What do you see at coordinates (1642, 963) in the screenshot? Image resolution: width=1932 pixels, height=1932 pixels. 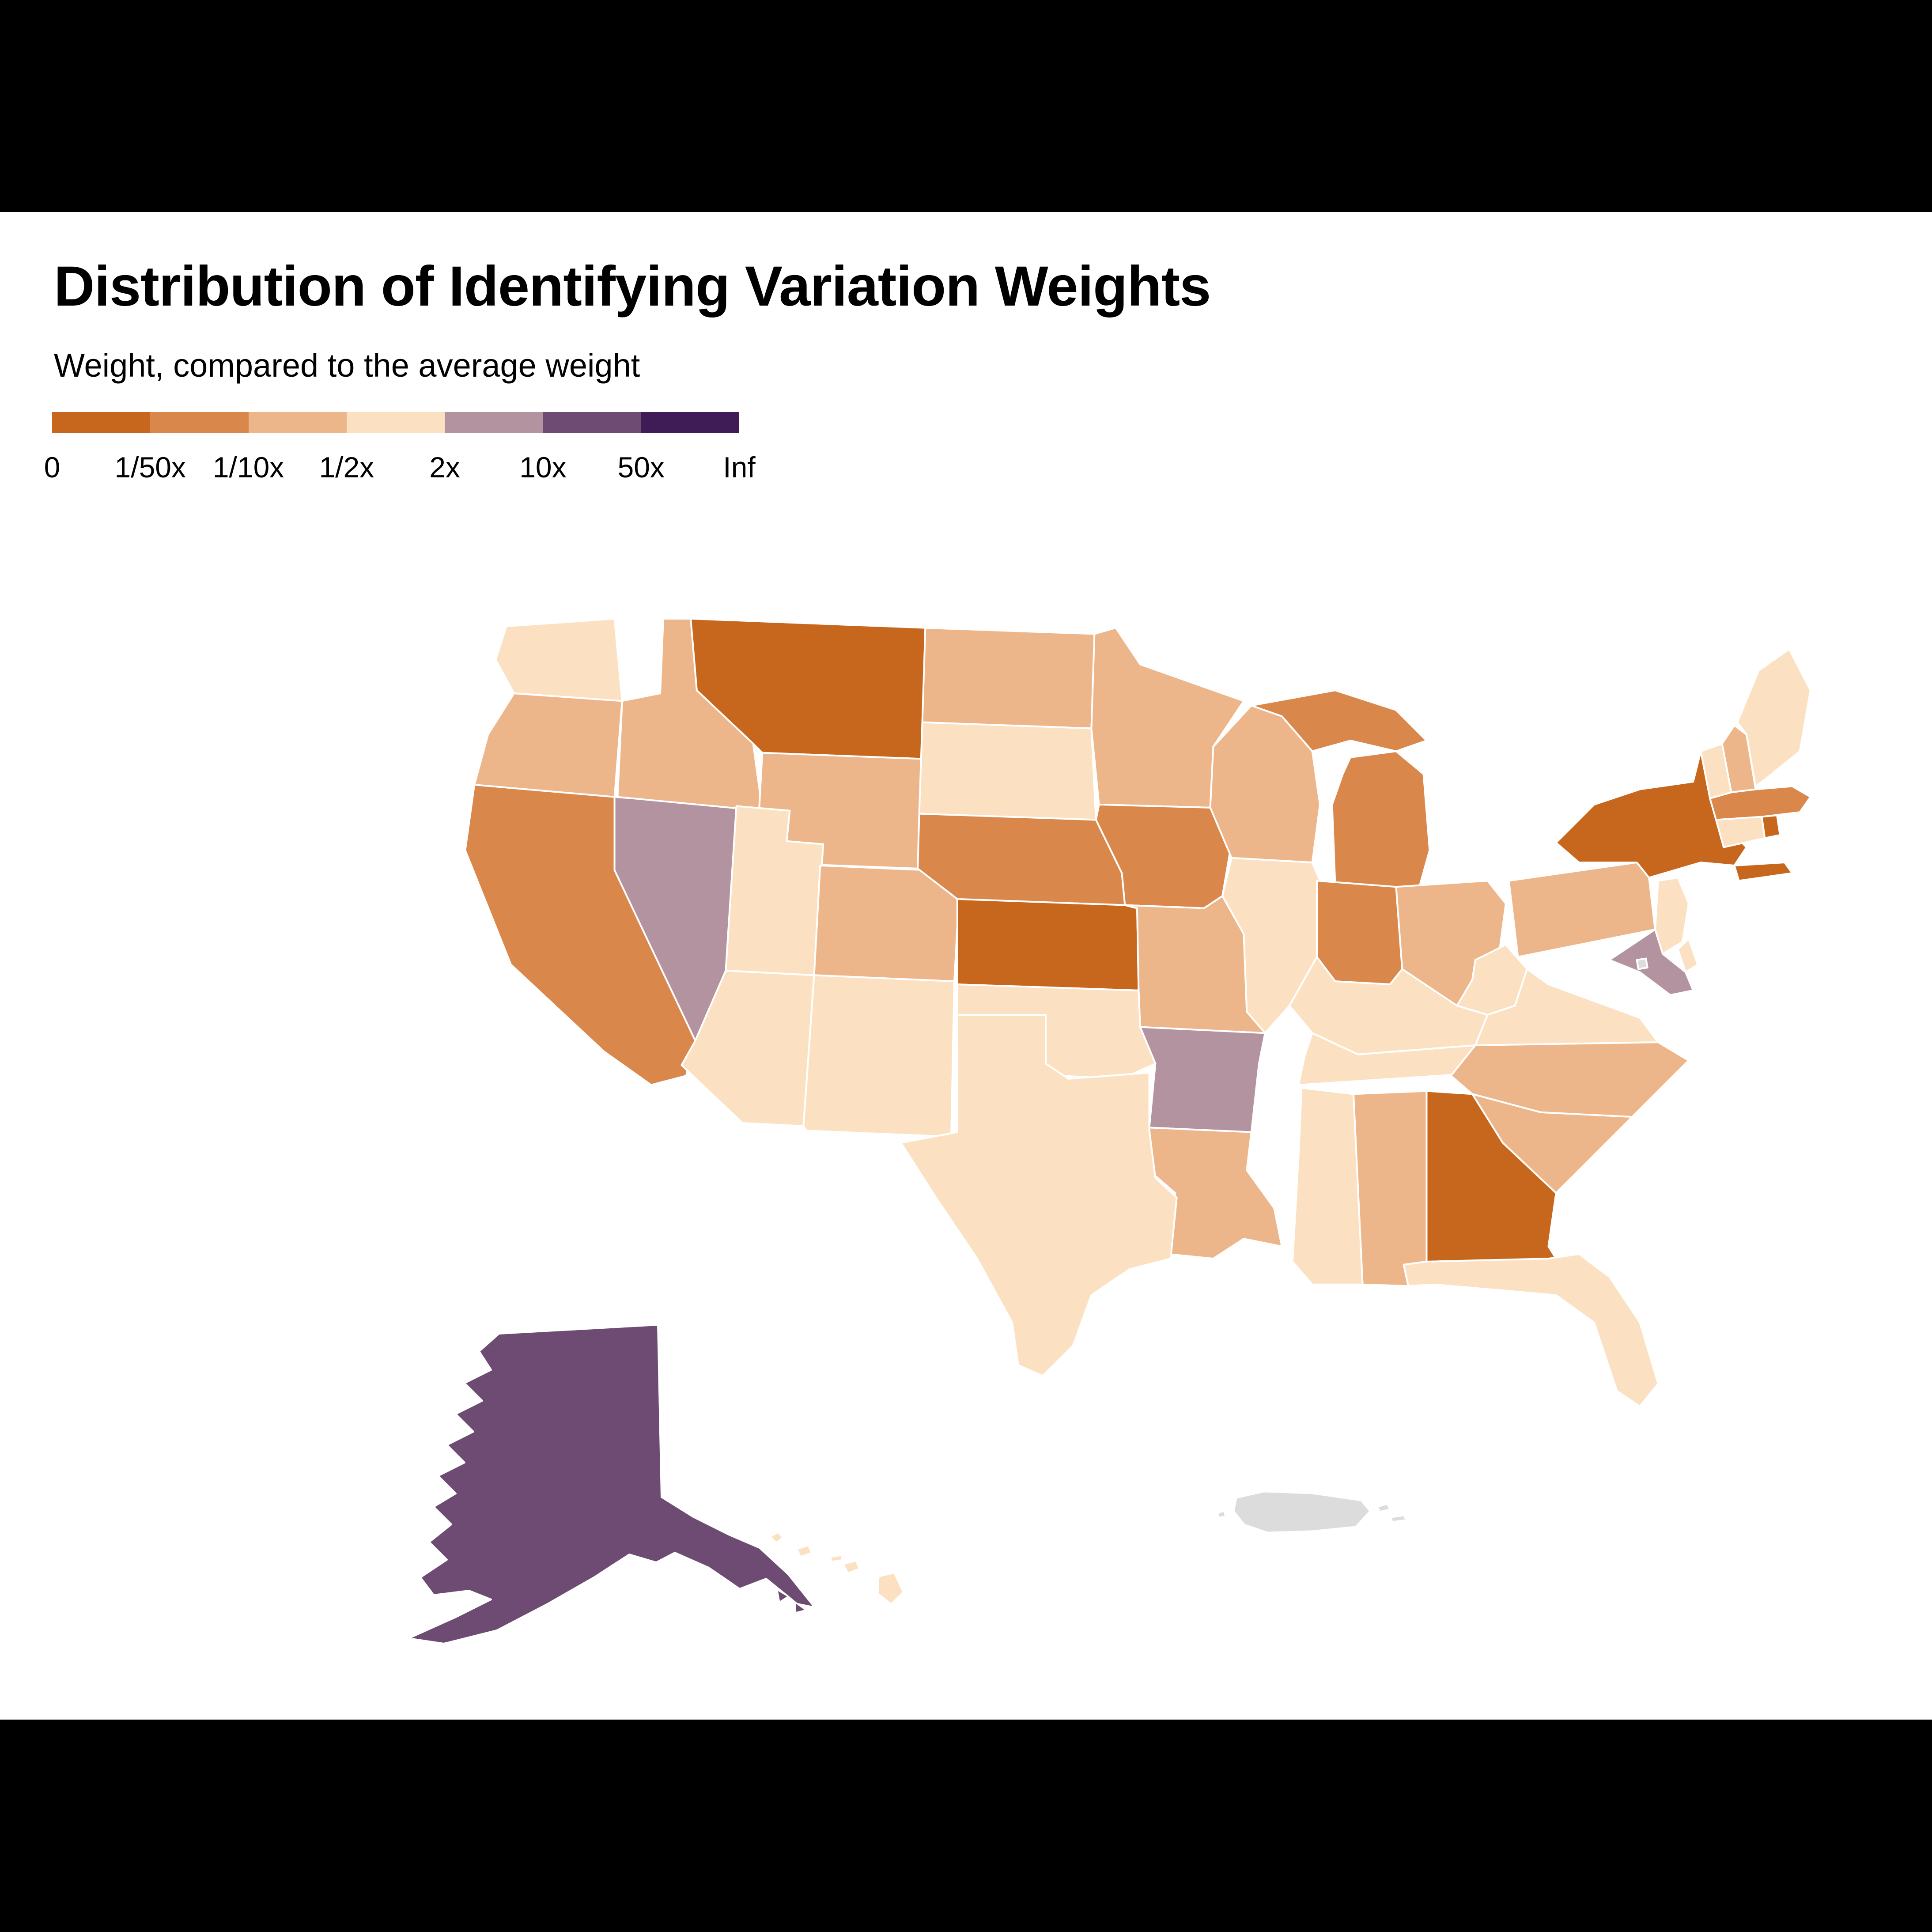 I see `state-dc` at bounding box center [1642, 963].